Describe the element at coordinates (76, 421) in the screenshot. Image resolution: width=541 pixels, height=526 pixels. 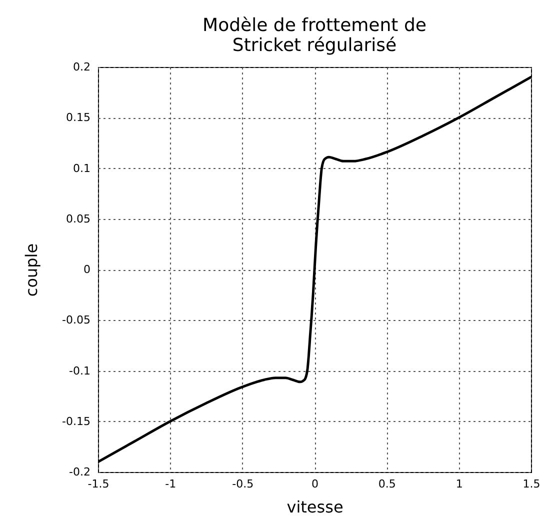
I see `y-tick-label: -0.15` at that location.